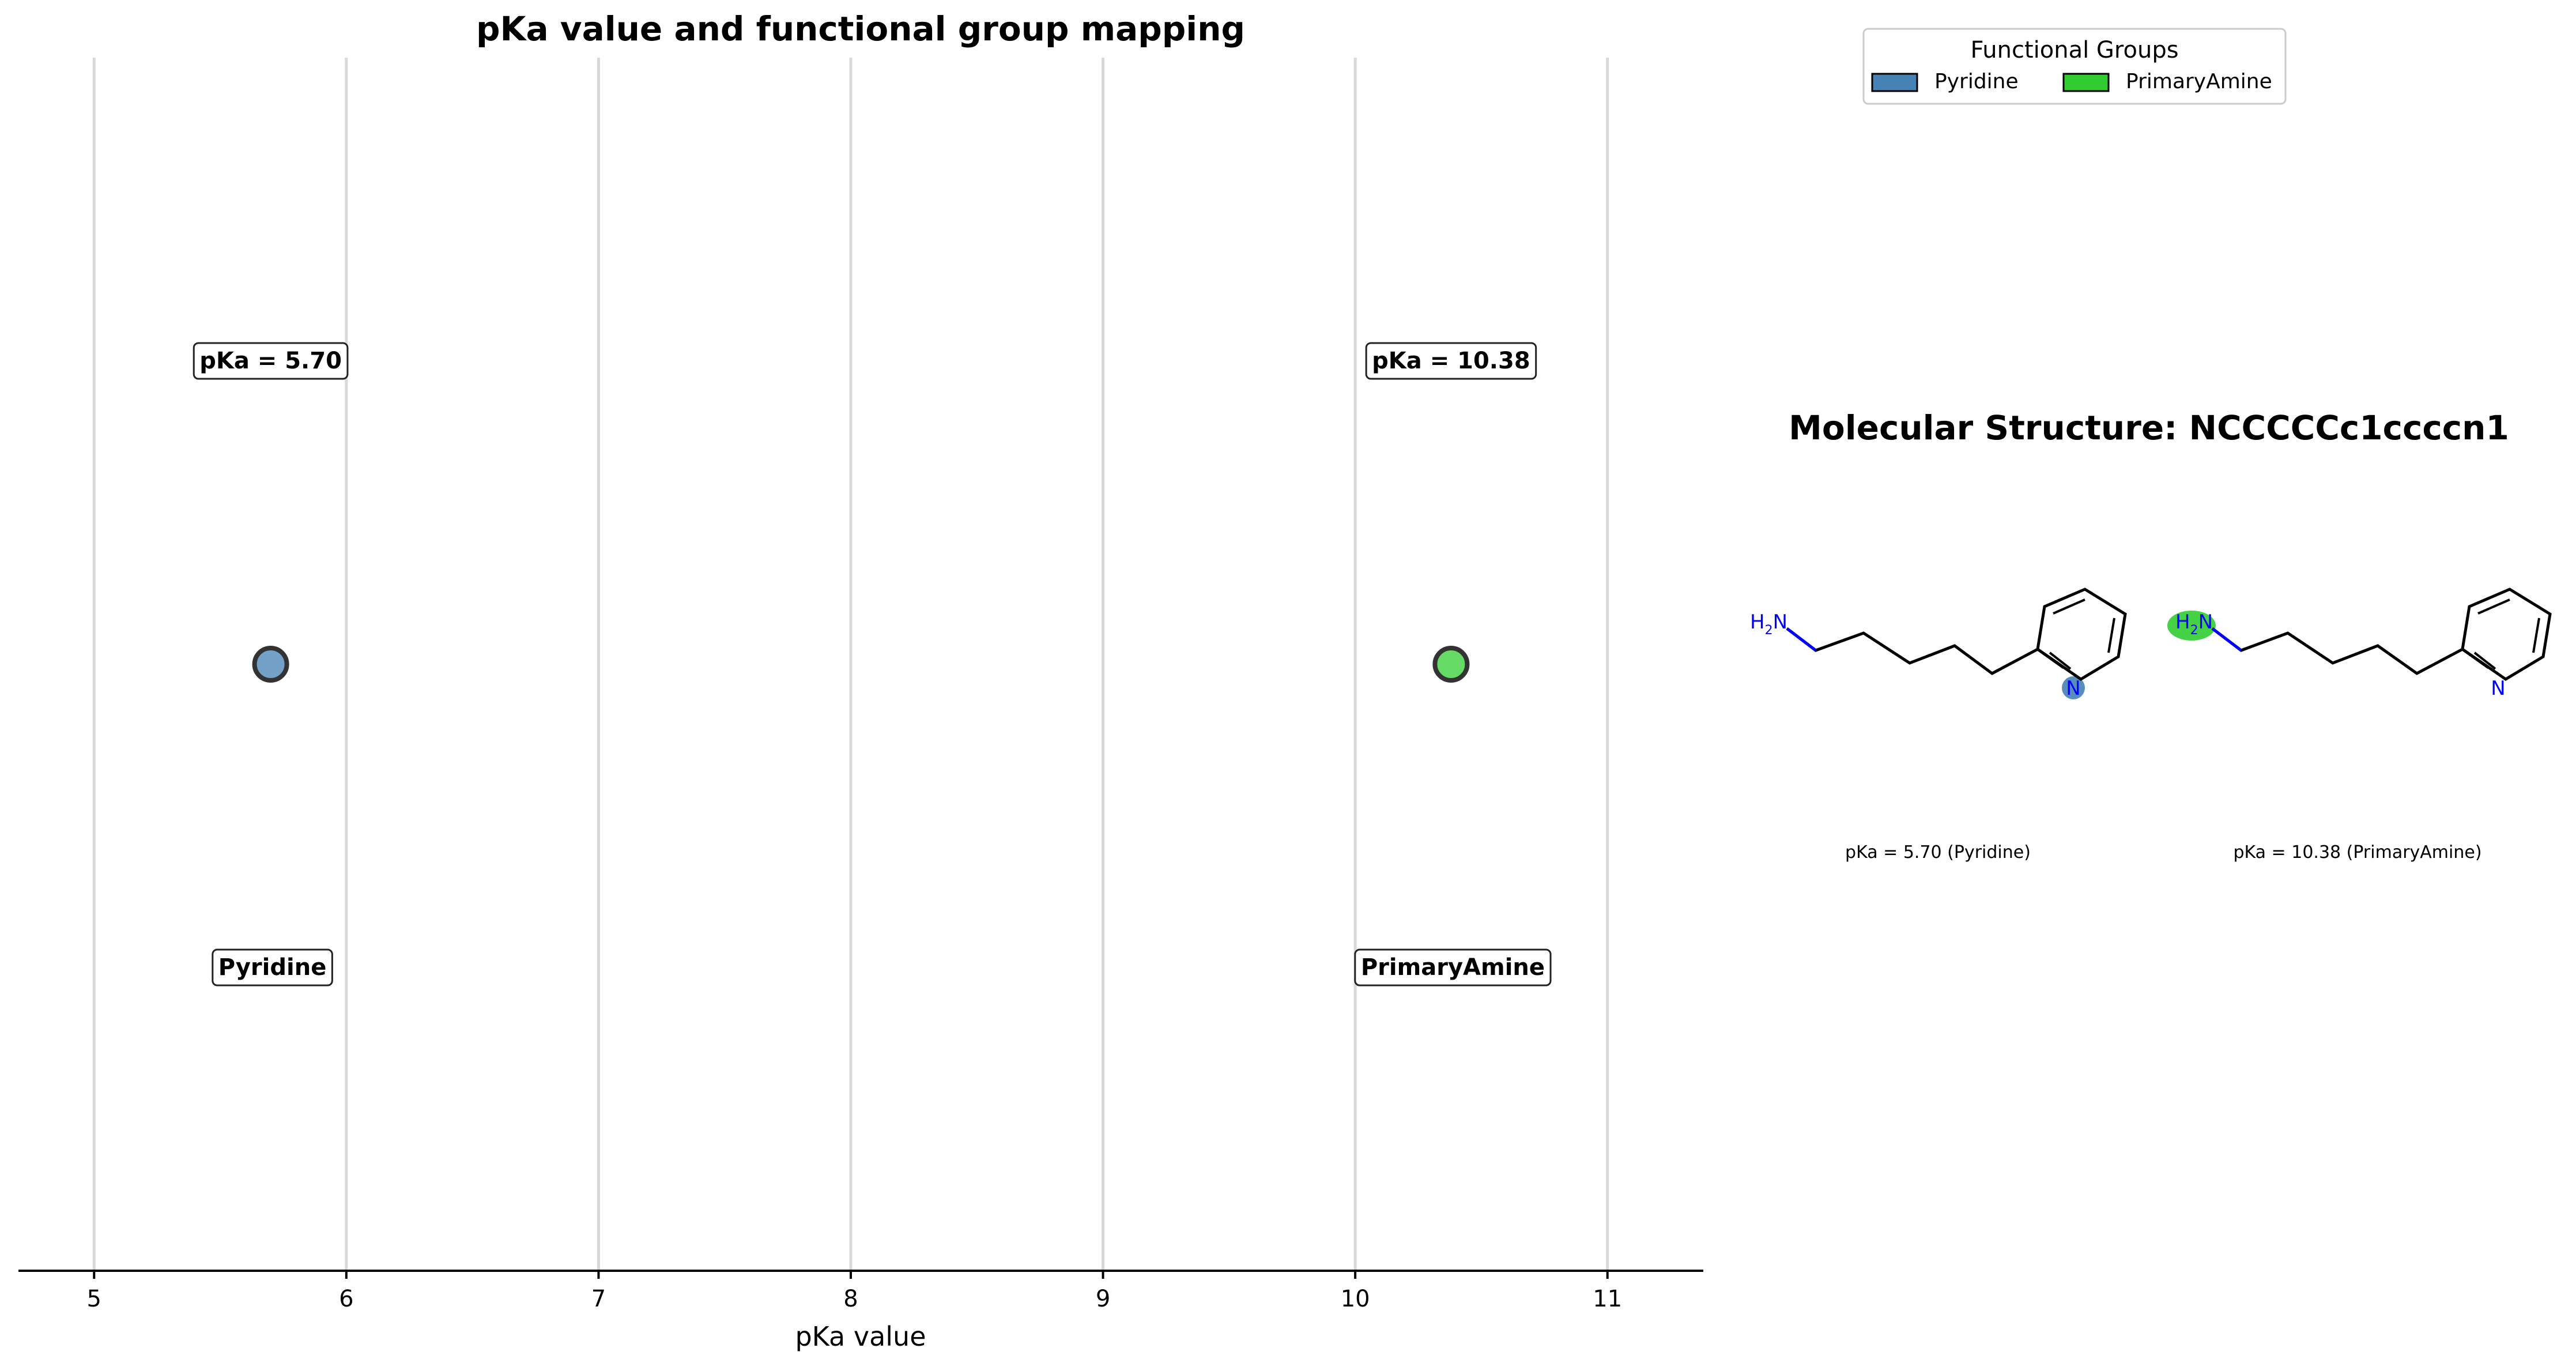 This screenshot has width=2576, height=1363. Describe the element at coordinates (2086, 82) in the screenshot. I see `legend-swatch-primaryamine` at that location.